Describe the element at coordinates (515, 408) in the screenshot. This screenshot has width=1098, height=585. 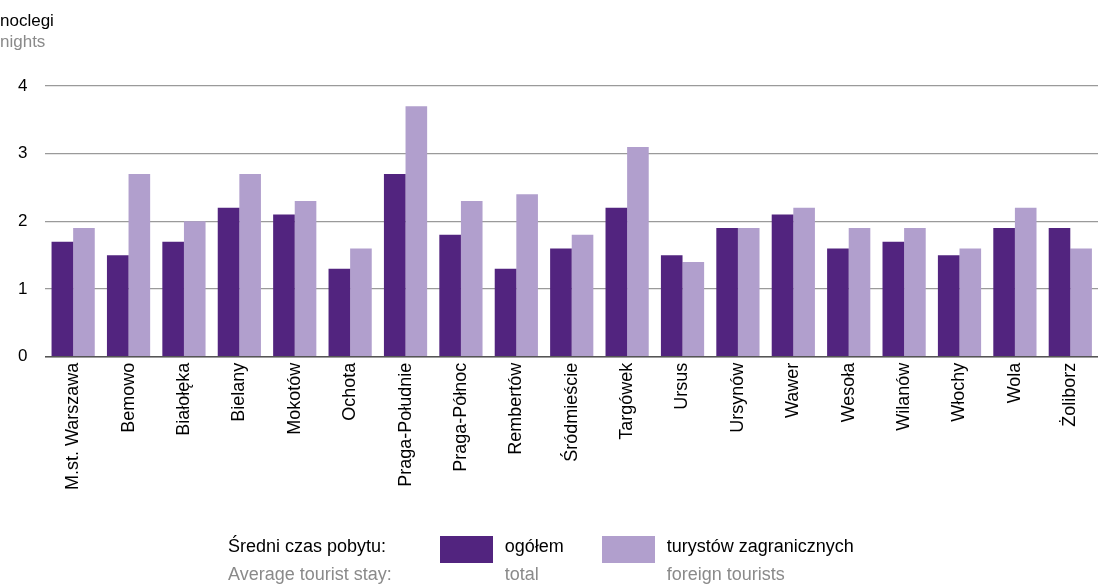
I see `x-tick-label: Rembertów` at that location.